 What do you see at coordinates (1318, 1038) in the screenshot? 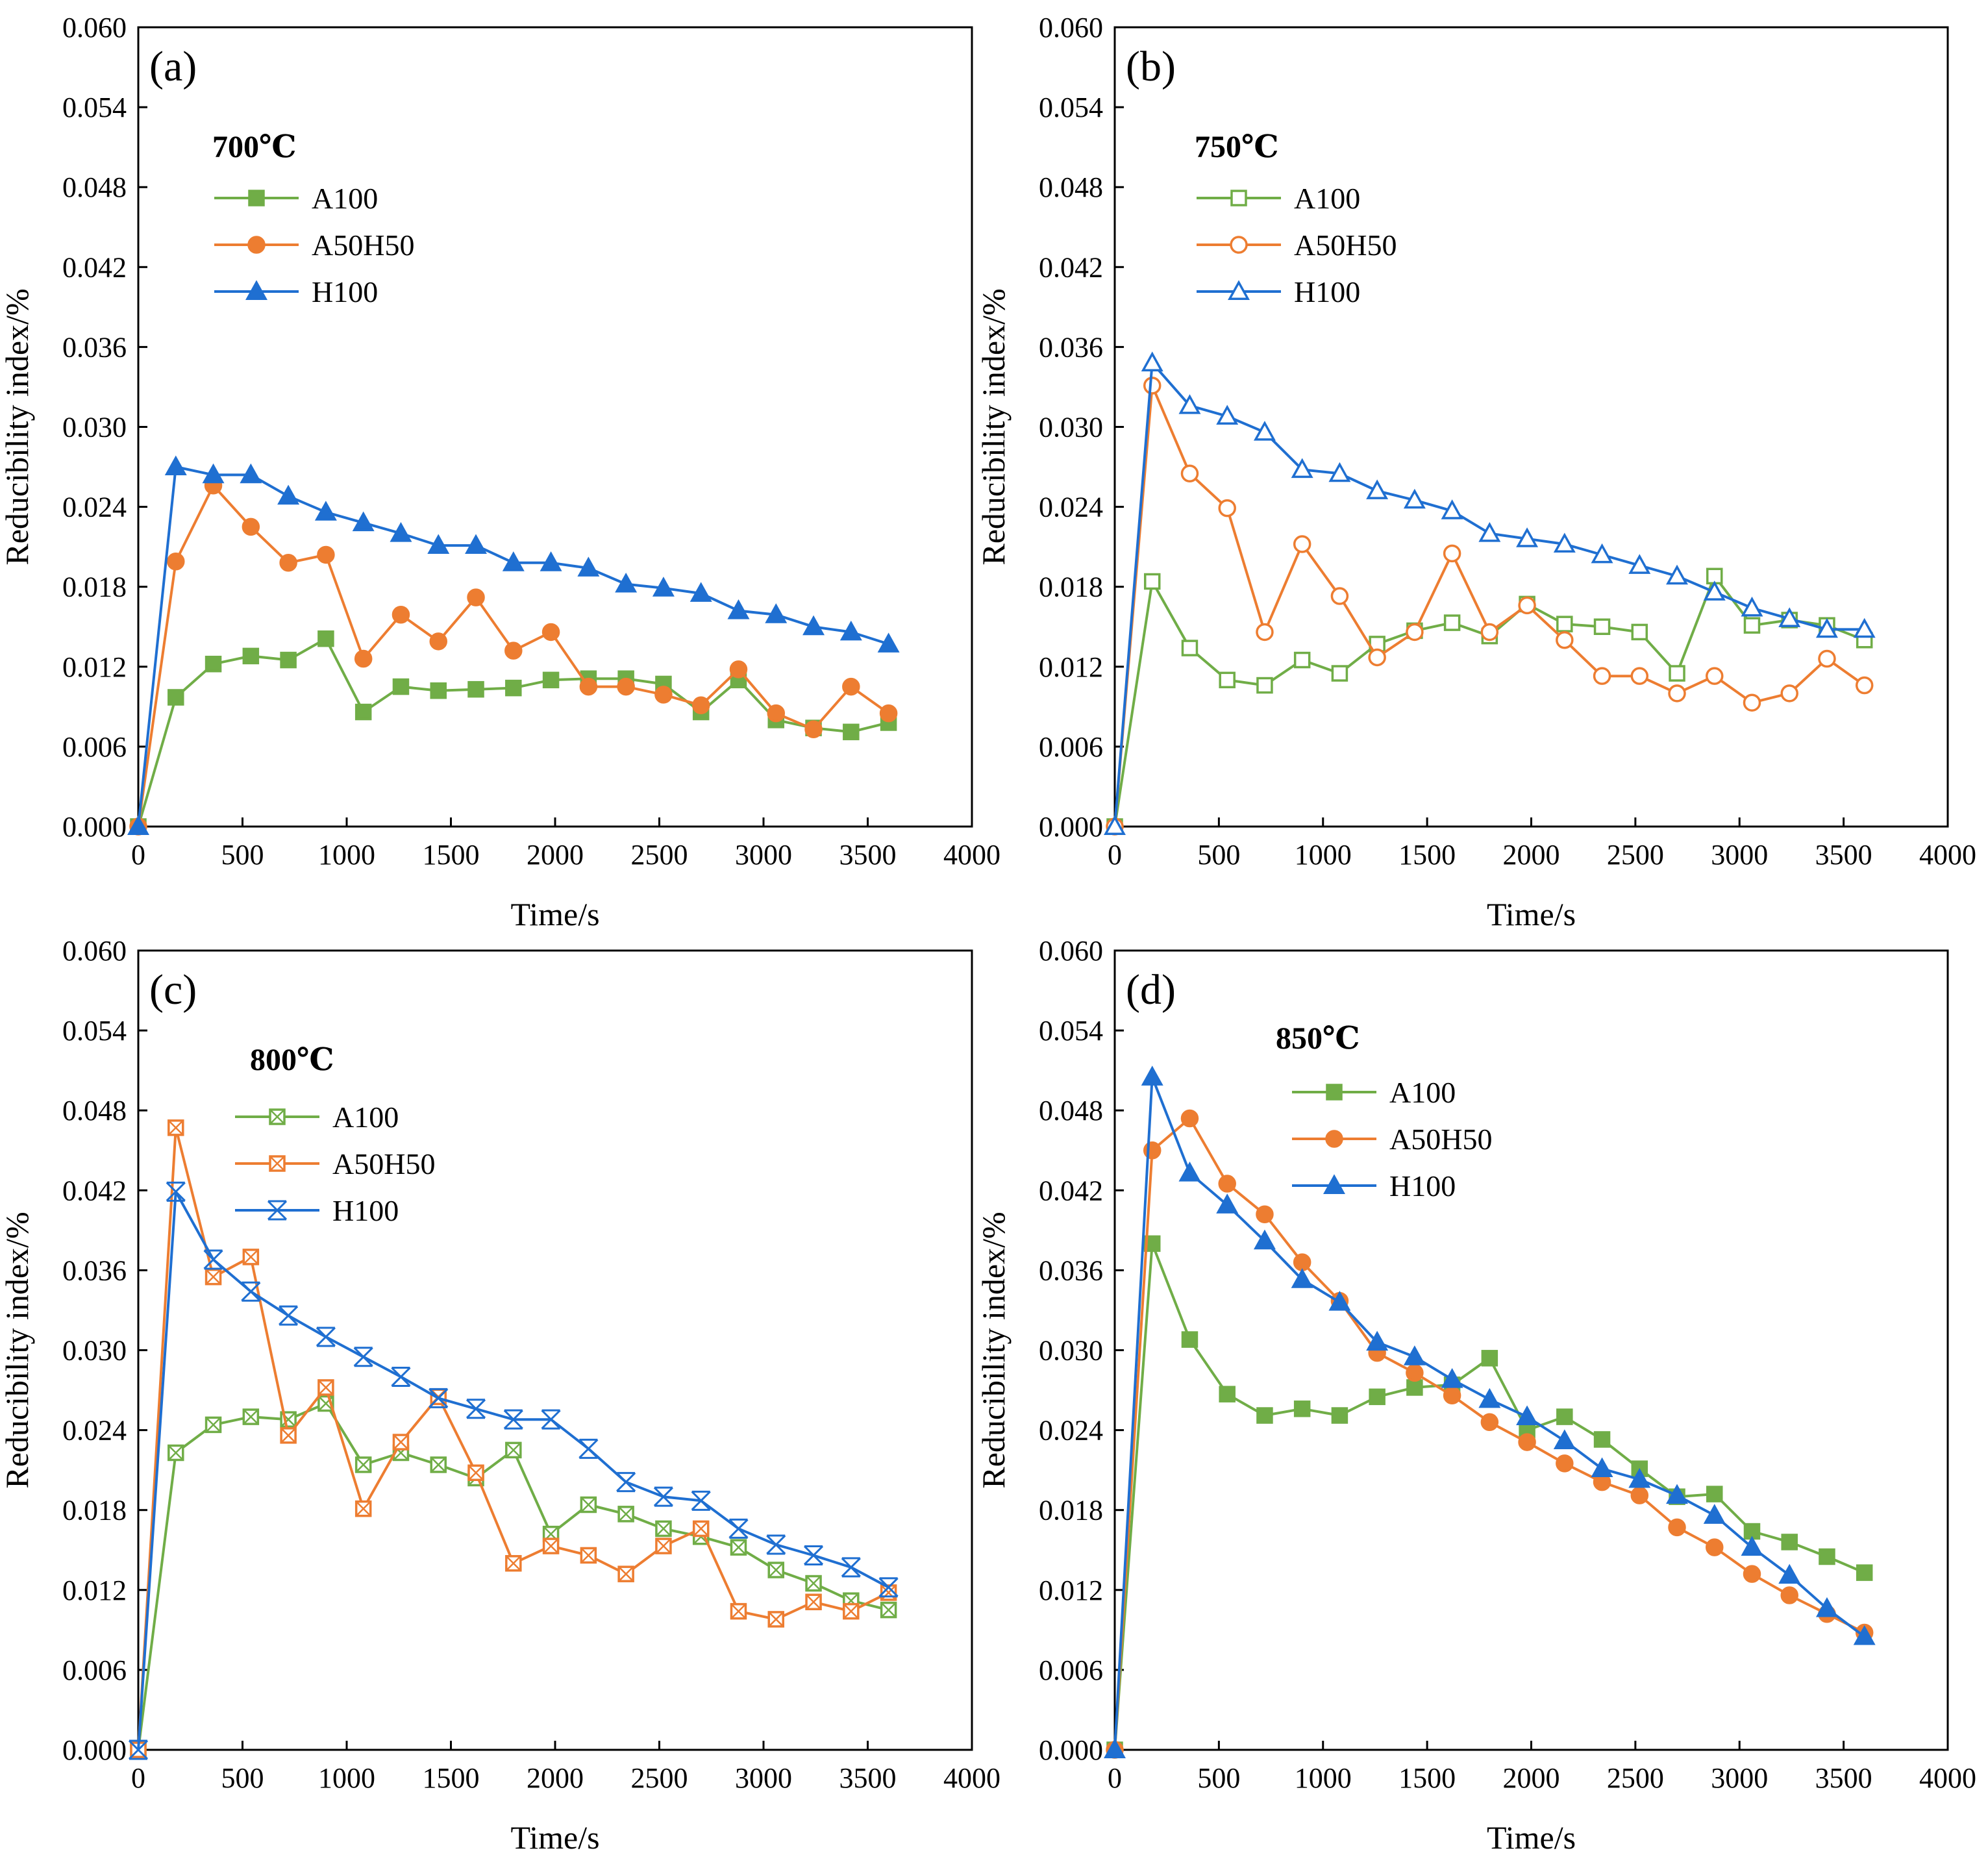
I see `temperature-label: 850℃` at bounding box center [1318, 1038].